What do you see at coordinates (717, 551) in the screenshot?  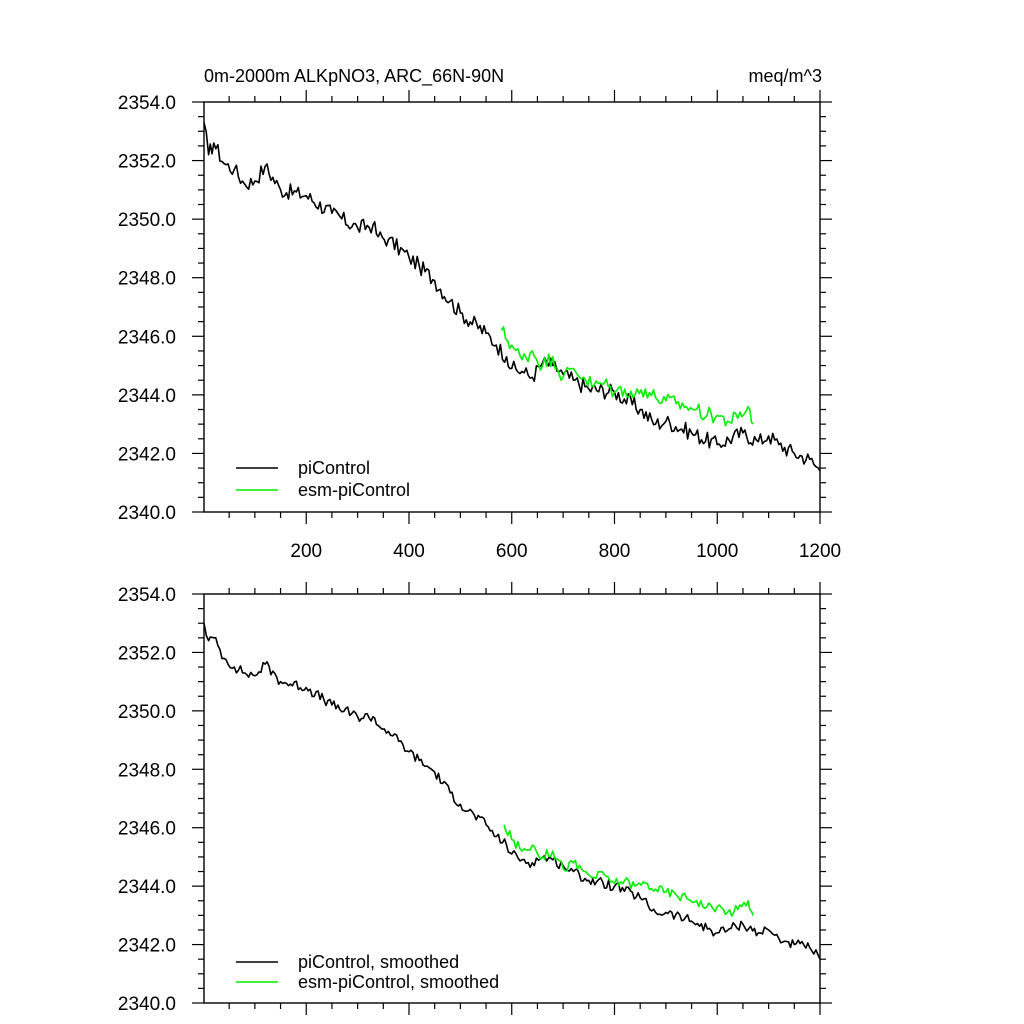 I see `x-tick-label: 1000` at bounding box center [717, 551].